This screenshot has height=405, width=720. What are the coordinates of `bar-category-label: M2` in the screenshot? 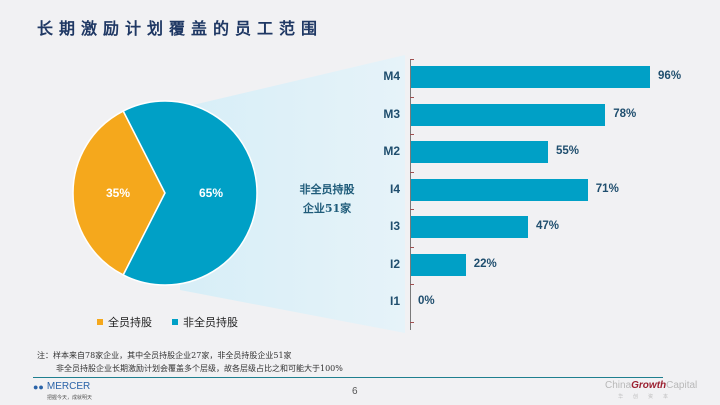 It's located at (391, 151).